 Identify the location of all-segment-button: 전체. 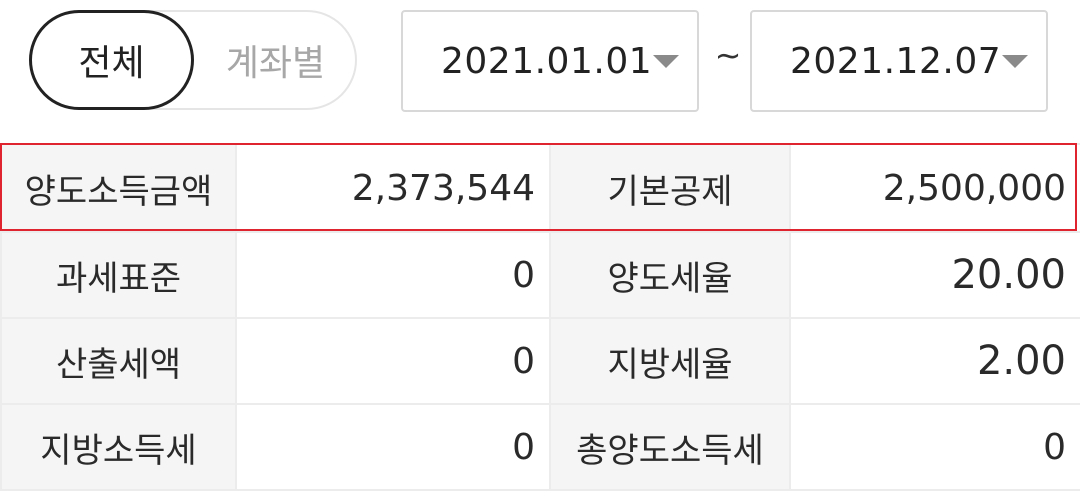
(111, 60).